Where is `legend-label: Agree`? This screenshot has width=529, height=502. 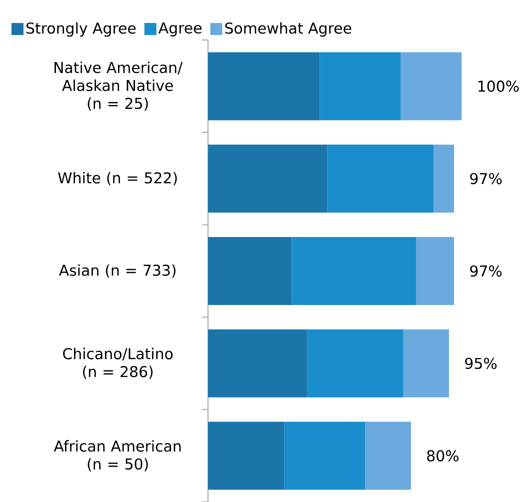
legend-label: Agree is located at coordinates (180, 29).